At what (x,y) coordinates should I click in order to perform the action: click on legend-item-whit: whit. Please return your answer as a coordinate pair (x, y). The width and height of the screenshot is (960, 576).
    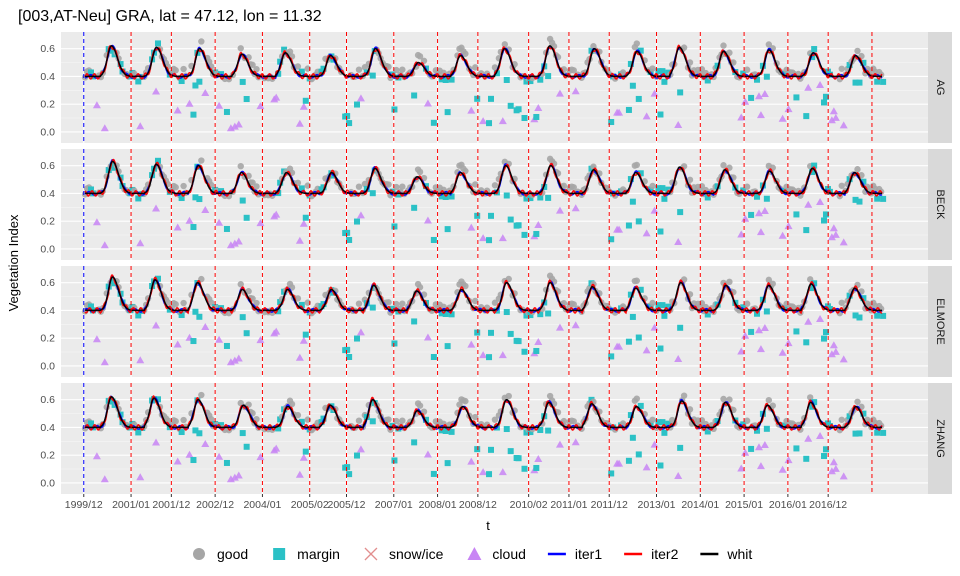
    Looking at the image, I should click on (726, 554).